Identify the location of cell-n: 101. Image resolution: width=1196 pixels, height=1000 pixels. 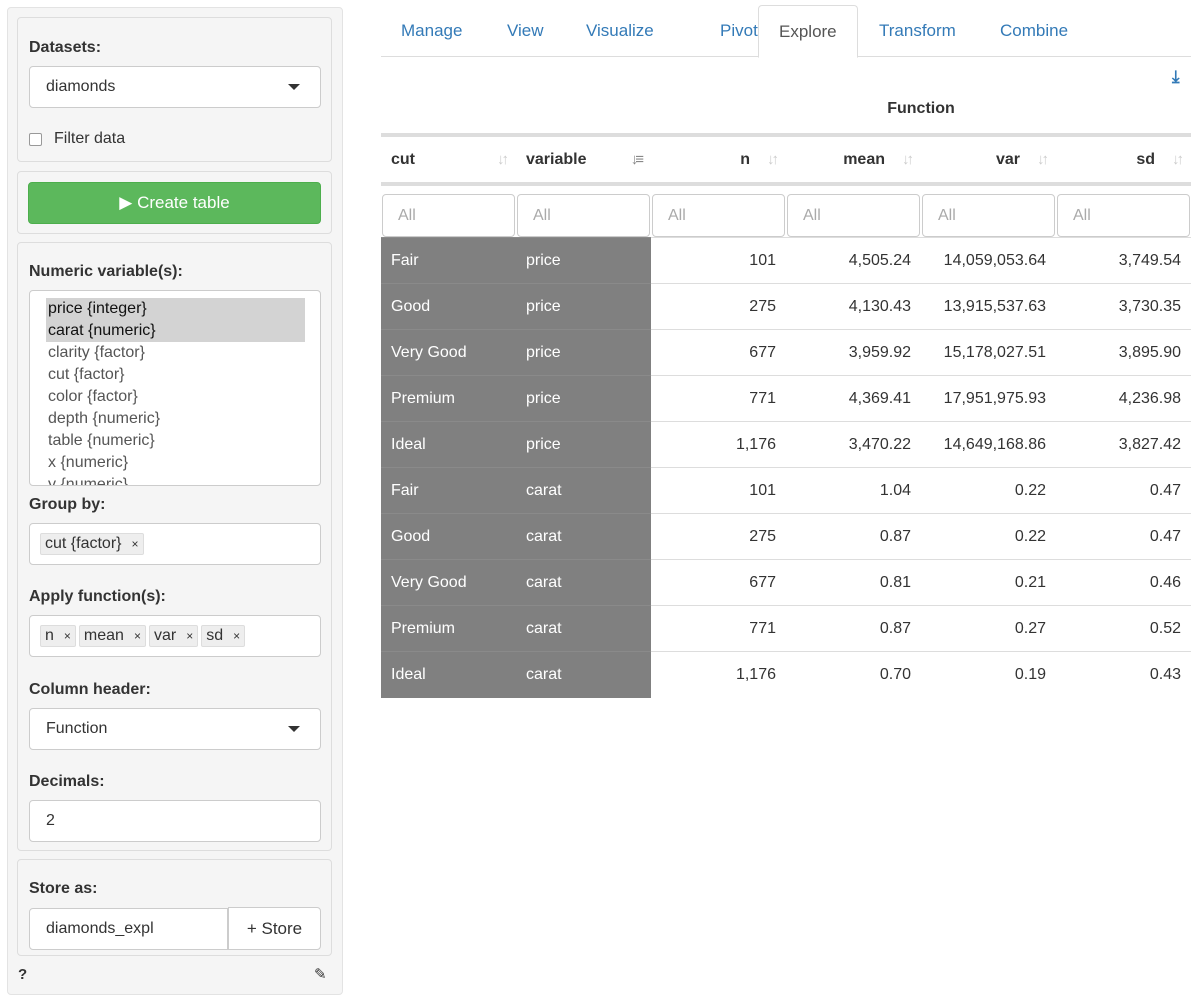
(718, 260).